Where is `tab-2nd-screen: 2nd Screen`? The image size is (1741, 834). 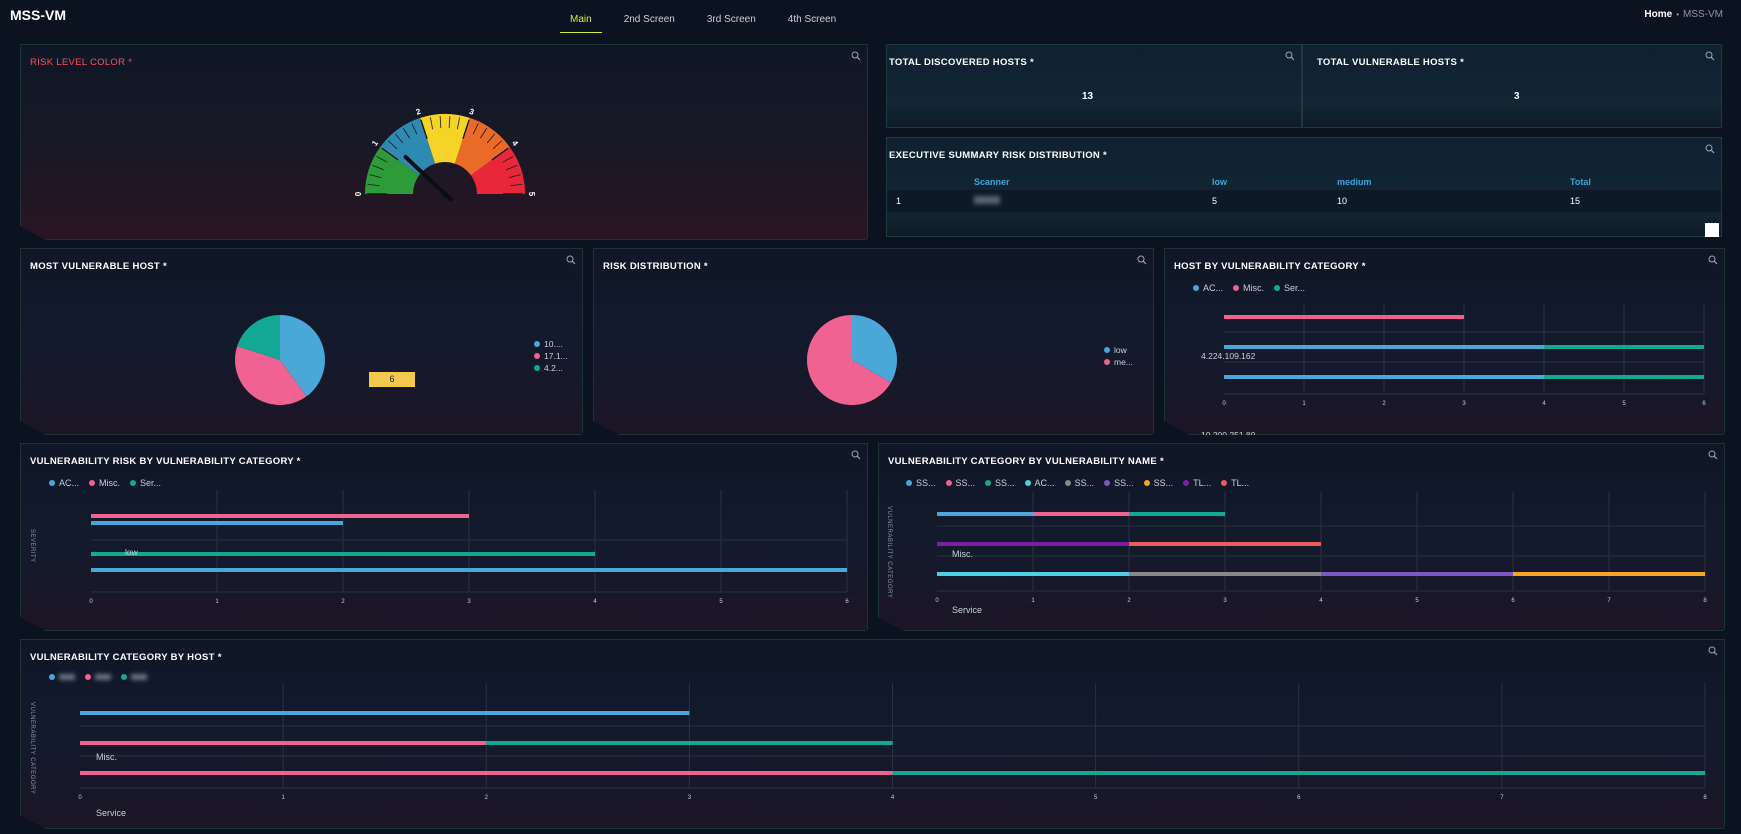 tab-2nd-screen: 2nd Screen is located at coordinates (649, 19).